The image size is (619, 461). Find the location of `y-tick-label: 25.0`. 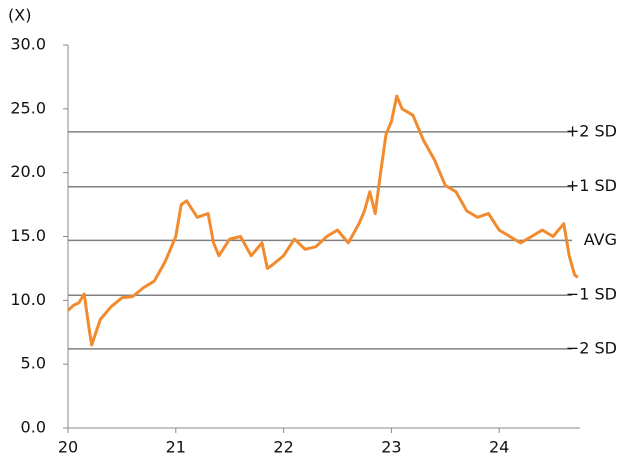

y-tick-label: 25.0 is located at coordinates (28, 107).